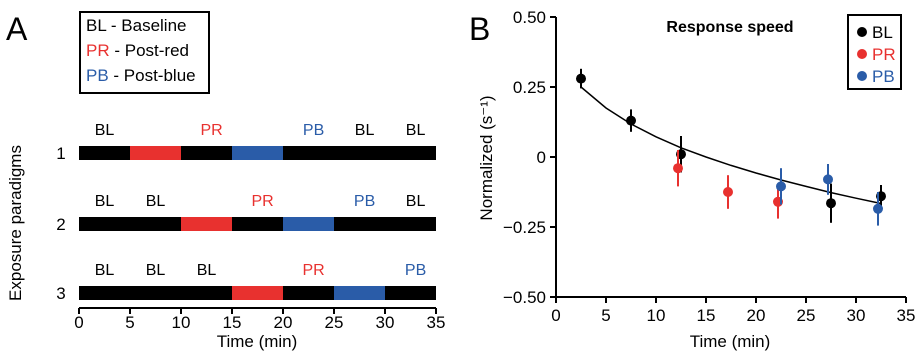 This screenshot has width=918, height=351. I want to click on paradigm-2-segment-pr, so click(206, 224).